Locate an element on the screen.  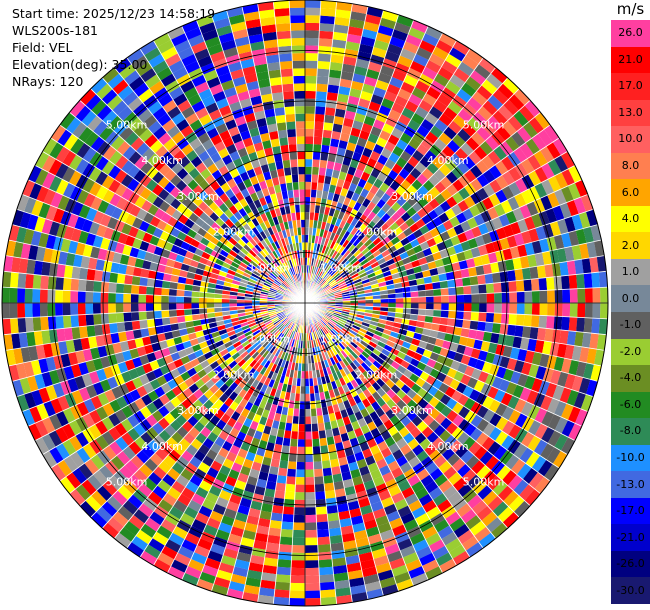
colorbar-label: -2.0 is located at coordinates (630, 351).